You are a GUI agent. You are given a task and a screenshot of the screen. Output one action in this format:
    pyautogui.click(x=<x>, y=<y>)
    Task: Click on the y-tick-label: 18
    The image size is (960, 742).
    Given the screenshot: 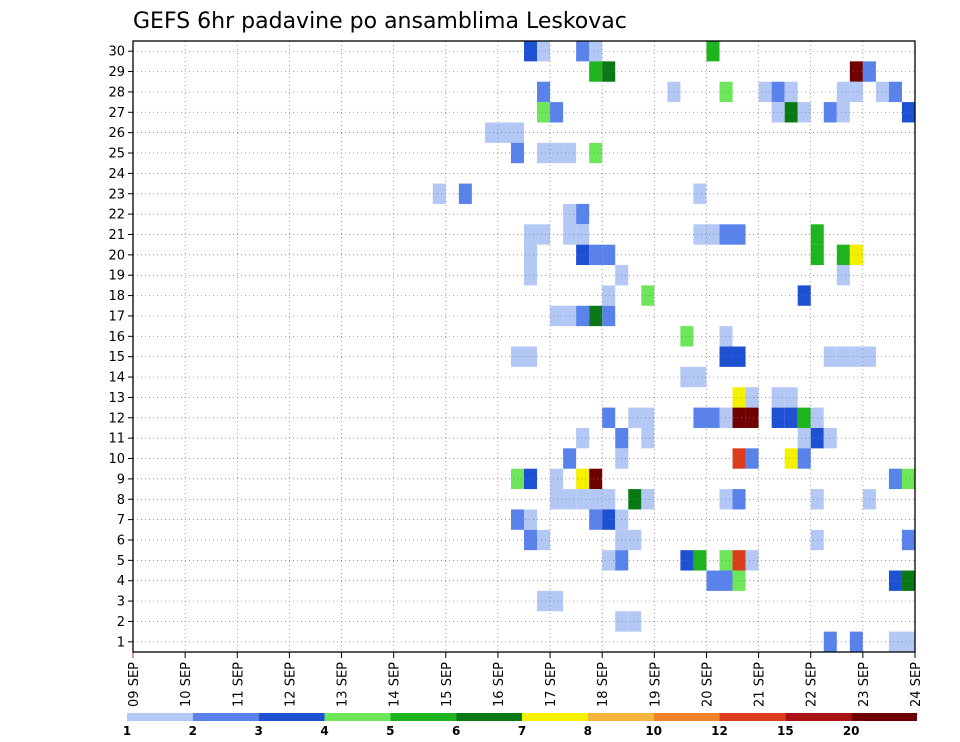 What is the action you would take?
    pyautogui.click(x=116, y=296)
    